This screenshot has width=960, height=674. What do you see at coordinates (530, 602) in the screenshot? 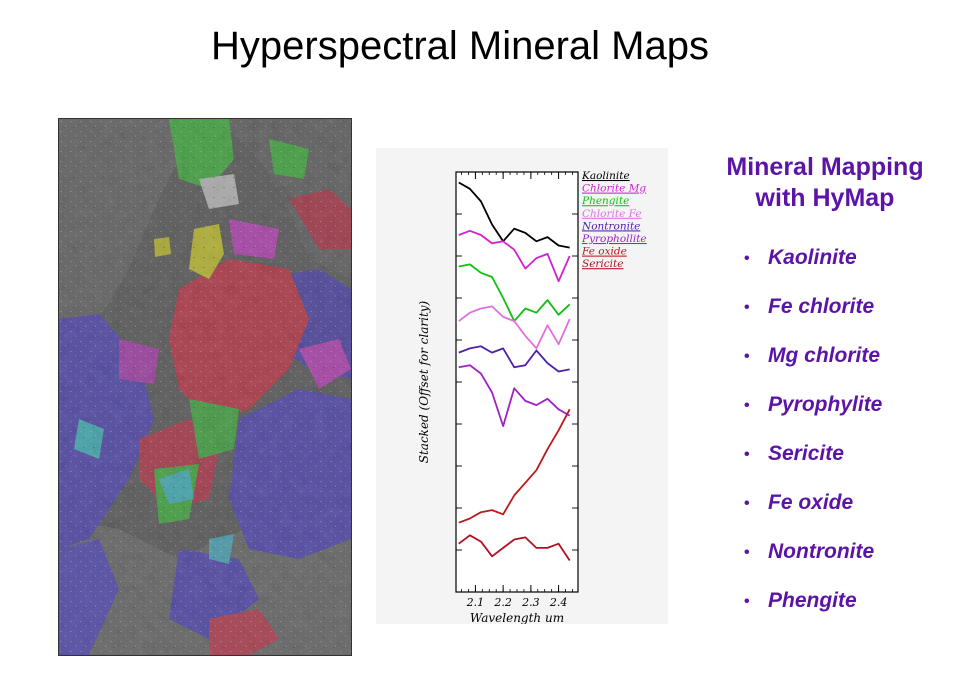
I see `x-tick-label: 2.3` at bounding box center [530, 602].